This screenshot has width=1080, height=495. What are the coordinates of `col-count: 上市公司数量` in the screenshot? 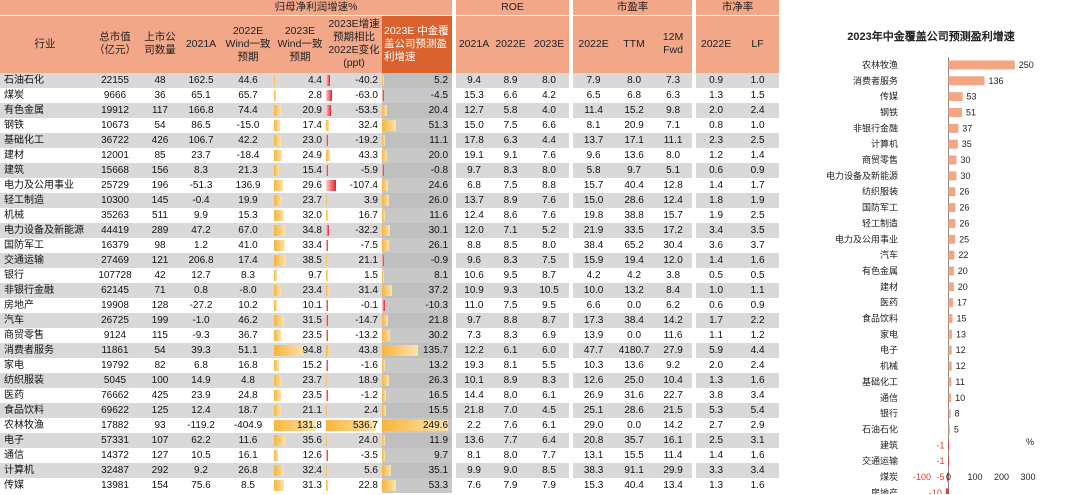 It's located at (160, 44).